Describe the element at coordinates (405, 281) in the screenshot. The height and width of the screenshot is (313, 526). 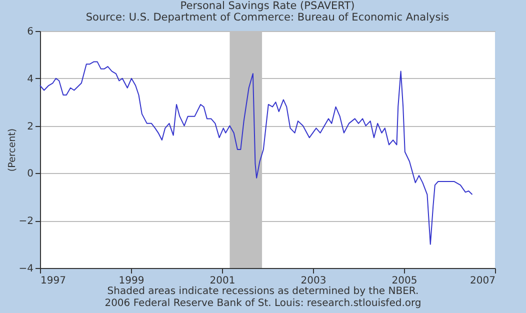
I see `x-tick-label: 2005` at that location.